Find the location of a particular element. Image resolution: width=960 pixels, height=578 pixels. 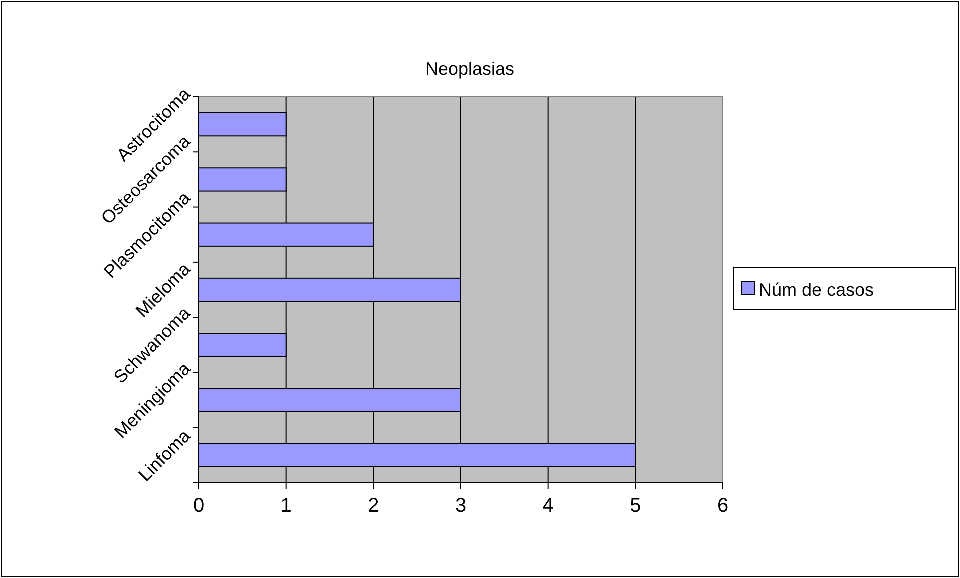

chart-title: Neoplasias is located at coordinates (470, 69).